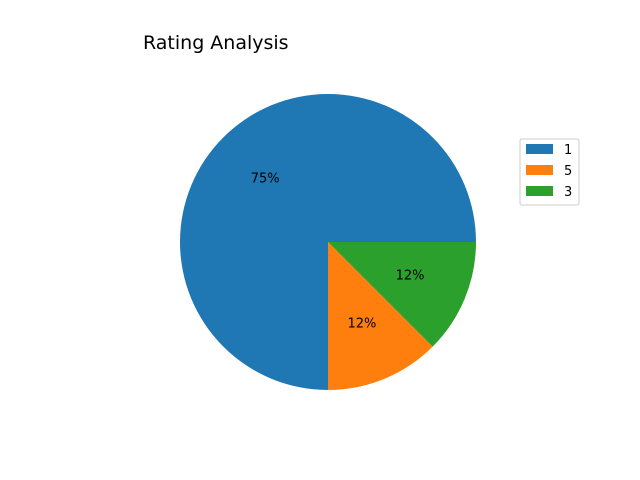 This screenshot has height=480, width=640. Describe the element at coordinates (410, 275) in the screenshot. I see `pie-percent-label-3: 12%` at that location.